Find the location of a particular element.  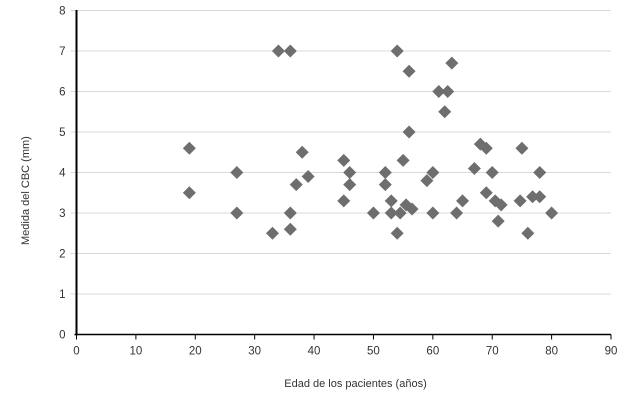

y-tick-label: 7 is located at coordinates (62, 52).